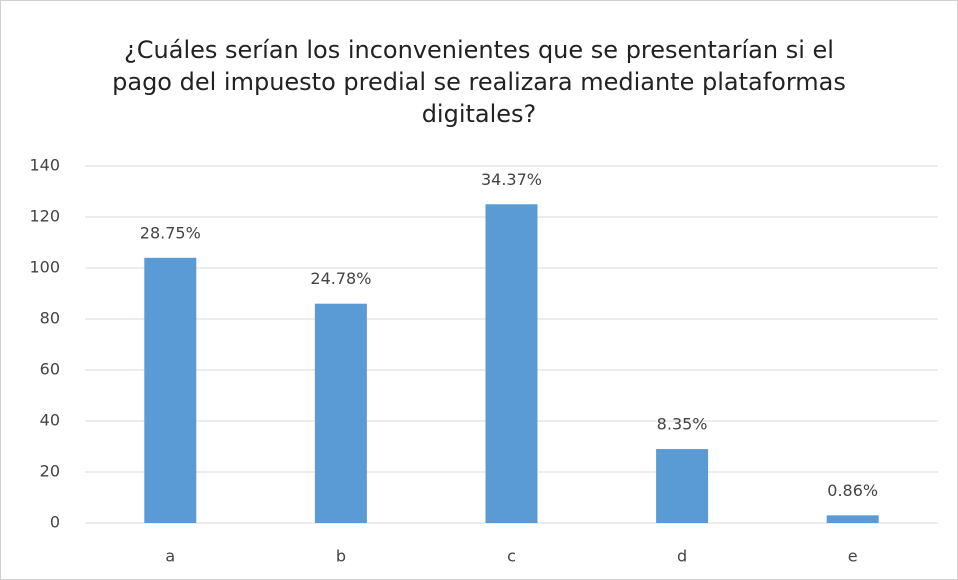  I want to click on y-tick-label: 100, so click(44, 267).